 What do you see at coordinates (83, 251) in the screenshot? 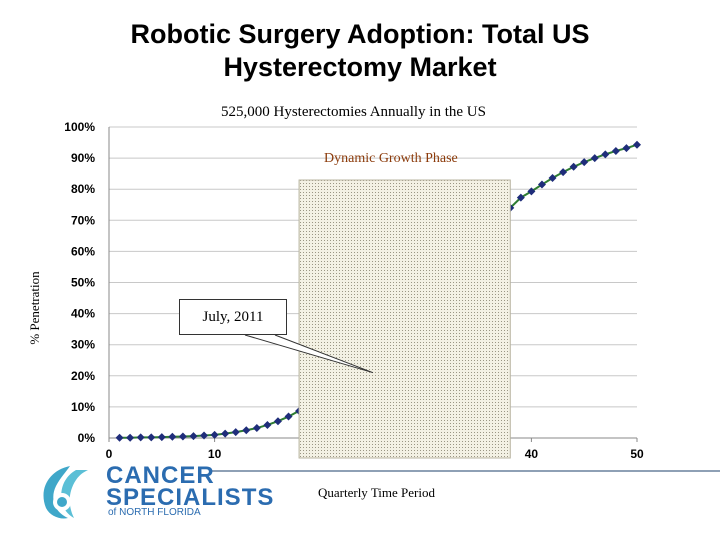
I see `y-tick-label: 60%` at bounding box center [83, 251].